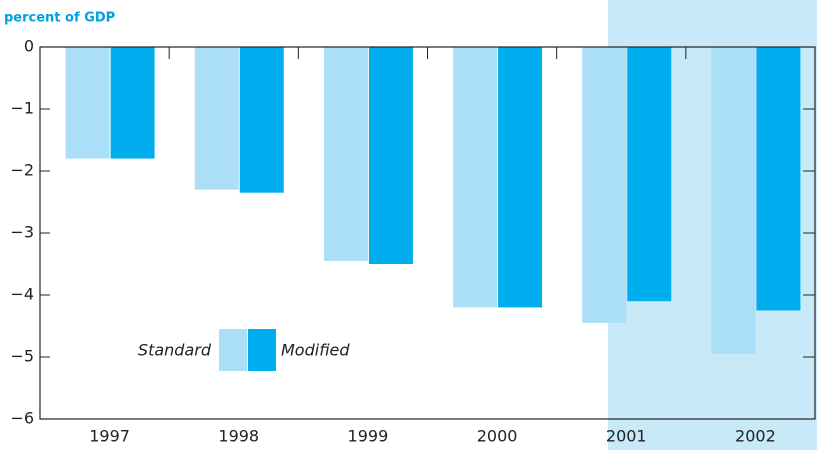 The height and width of the screenshot is (450, 817). Describe the element at coordinates (626, 436) in the screenshot. I see `x-tick-label: 2001` at that location.